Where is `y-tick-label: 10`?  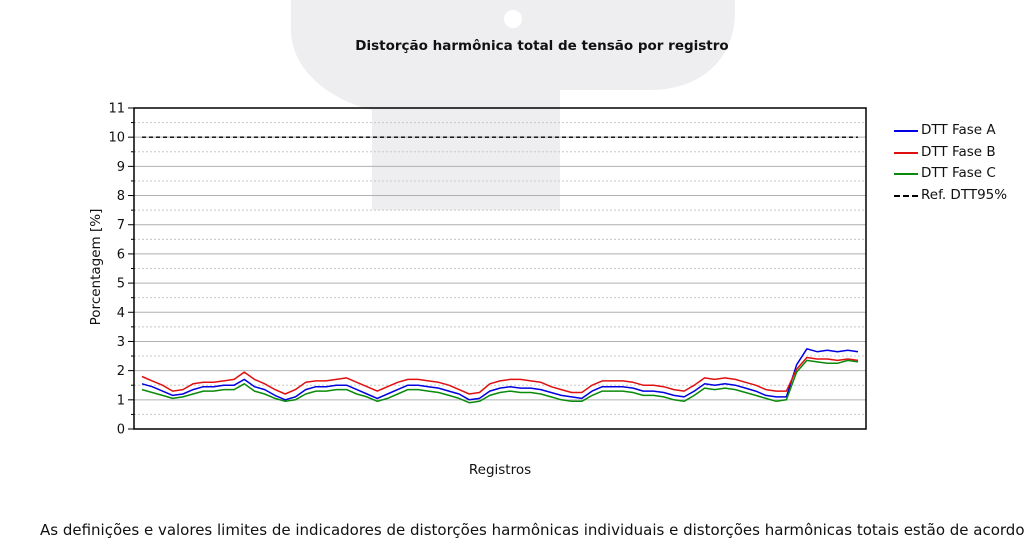
y-tick-label: 10 is located at coordinates (116, 138).